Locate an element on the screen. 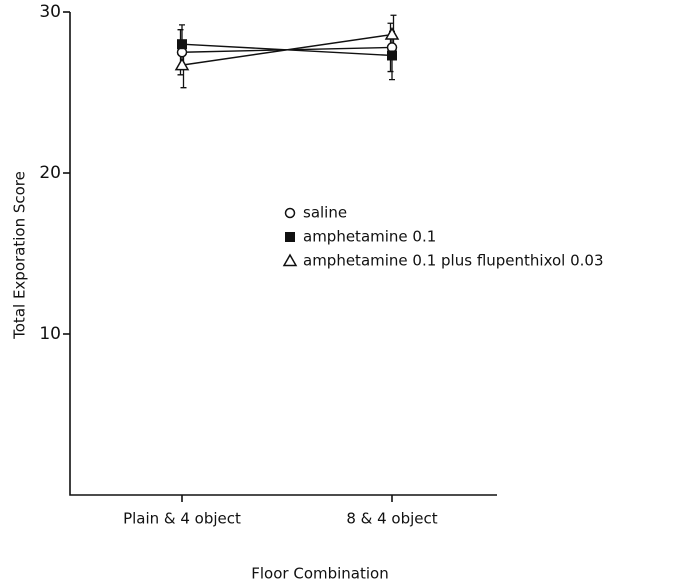 The width and height of the screenshot is (684, 582). y-tick-label: 30 is located at coordinates (50, 12).